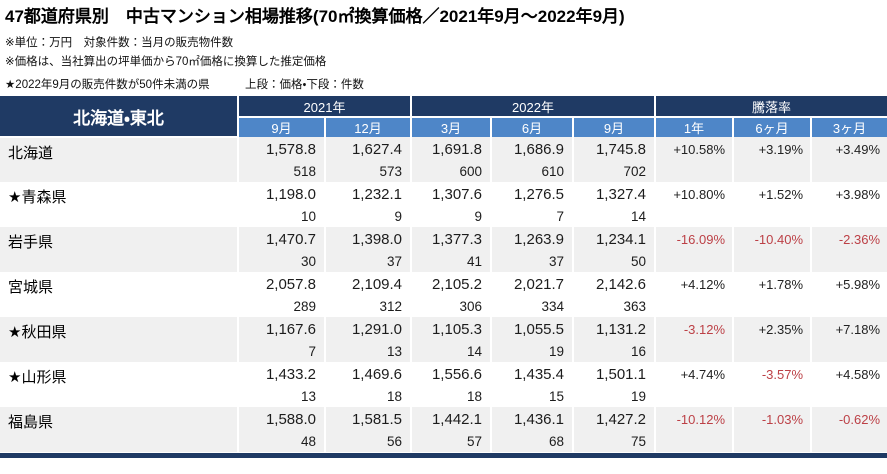  Describe the element at coordinates (848, 429) in the screenshot. I see `rate-cell: -0.62%` at that location.